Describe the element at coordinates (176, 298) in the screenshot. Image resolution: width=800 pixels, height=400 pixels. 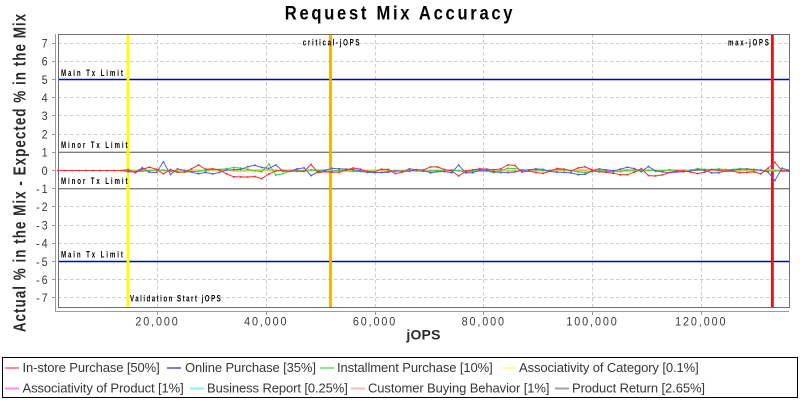
I see `svg-text: Validation Start jOPS` at that location.